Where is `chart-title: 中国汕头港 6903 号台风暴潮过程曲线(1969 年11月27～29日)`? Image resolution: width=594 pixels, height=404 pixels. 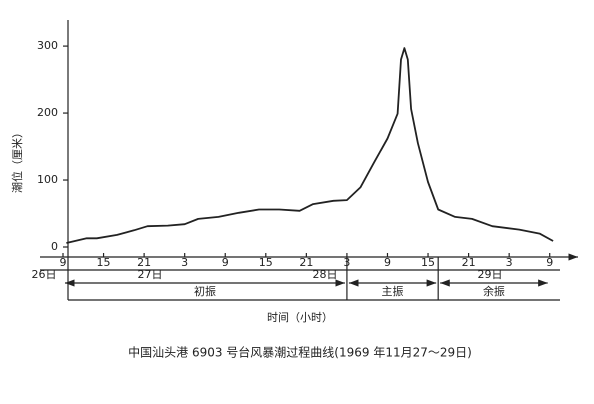 chart-title: 中国汕头港 6903 号台风暴潮过程曲线(1969 年11月27～29日) is located at coordinates (300, 352).